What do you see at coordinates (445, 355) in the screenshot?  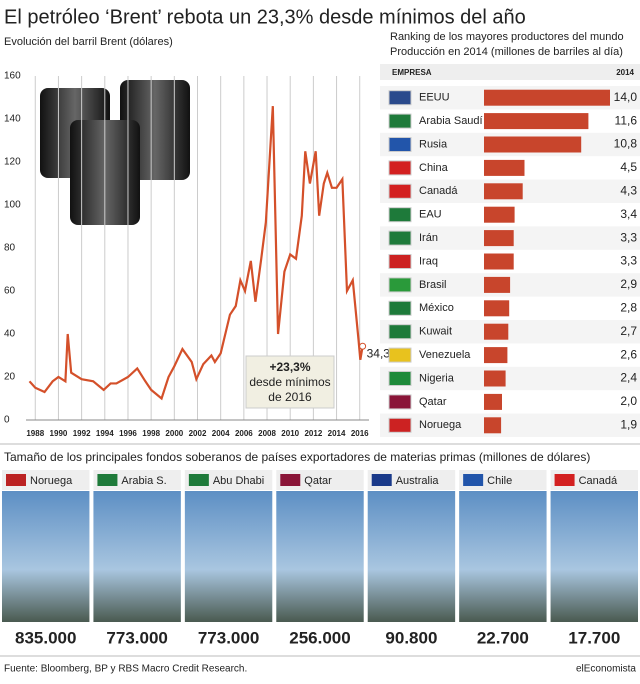 I see `category-label: Venezuela` at bounding box center [445, 355].